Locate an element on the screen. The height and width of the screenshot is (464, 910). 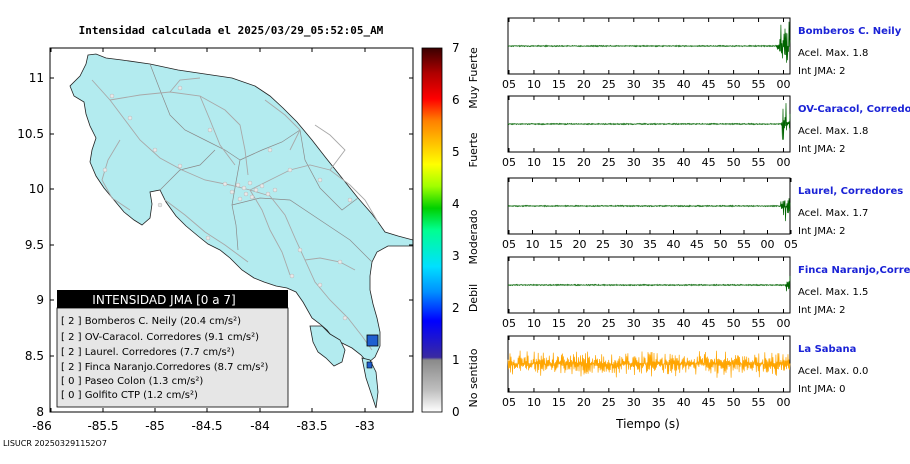
map-x-tick: -86 is located at coordinates (42, 426).